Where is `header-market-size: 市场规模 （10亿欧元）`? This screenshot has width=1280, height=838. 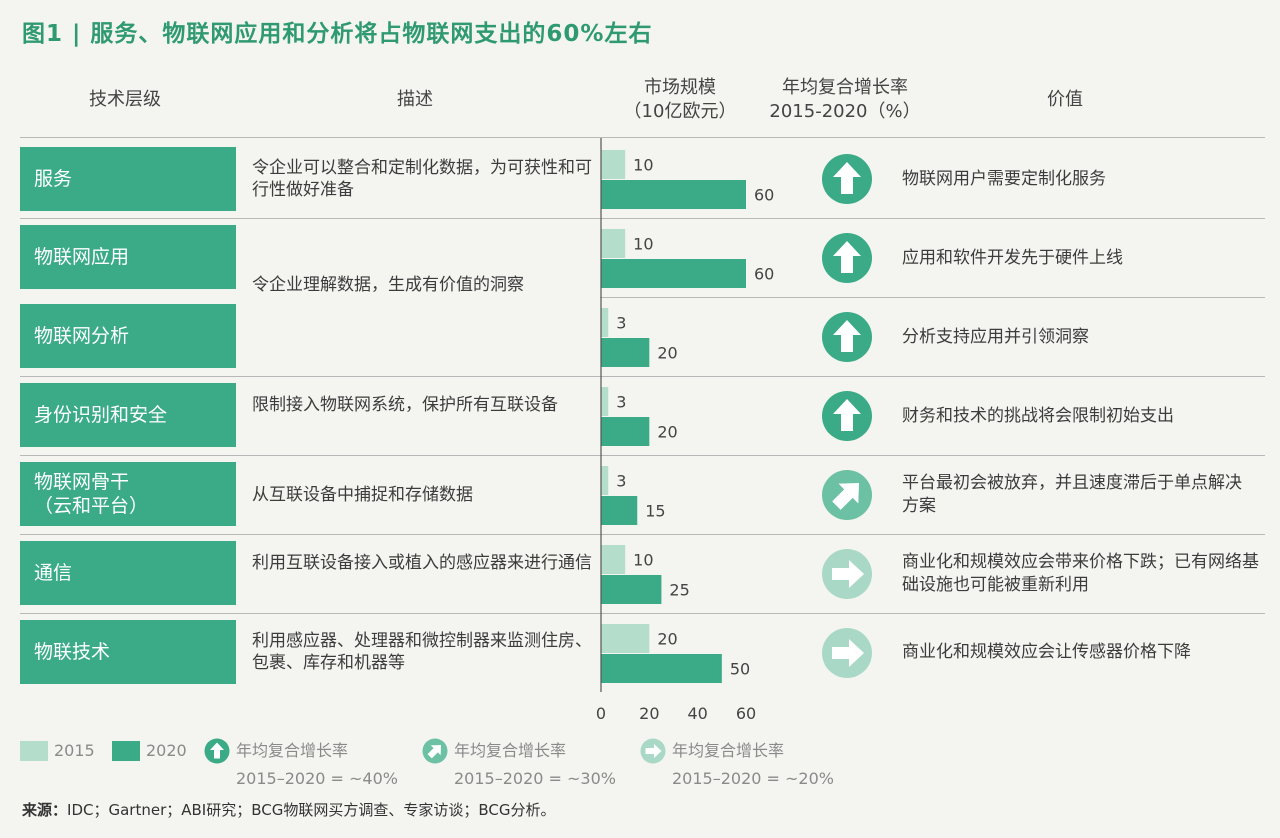
header-market-size: 市场规模 （10亿欧元） is located at coordinates (680, 101).